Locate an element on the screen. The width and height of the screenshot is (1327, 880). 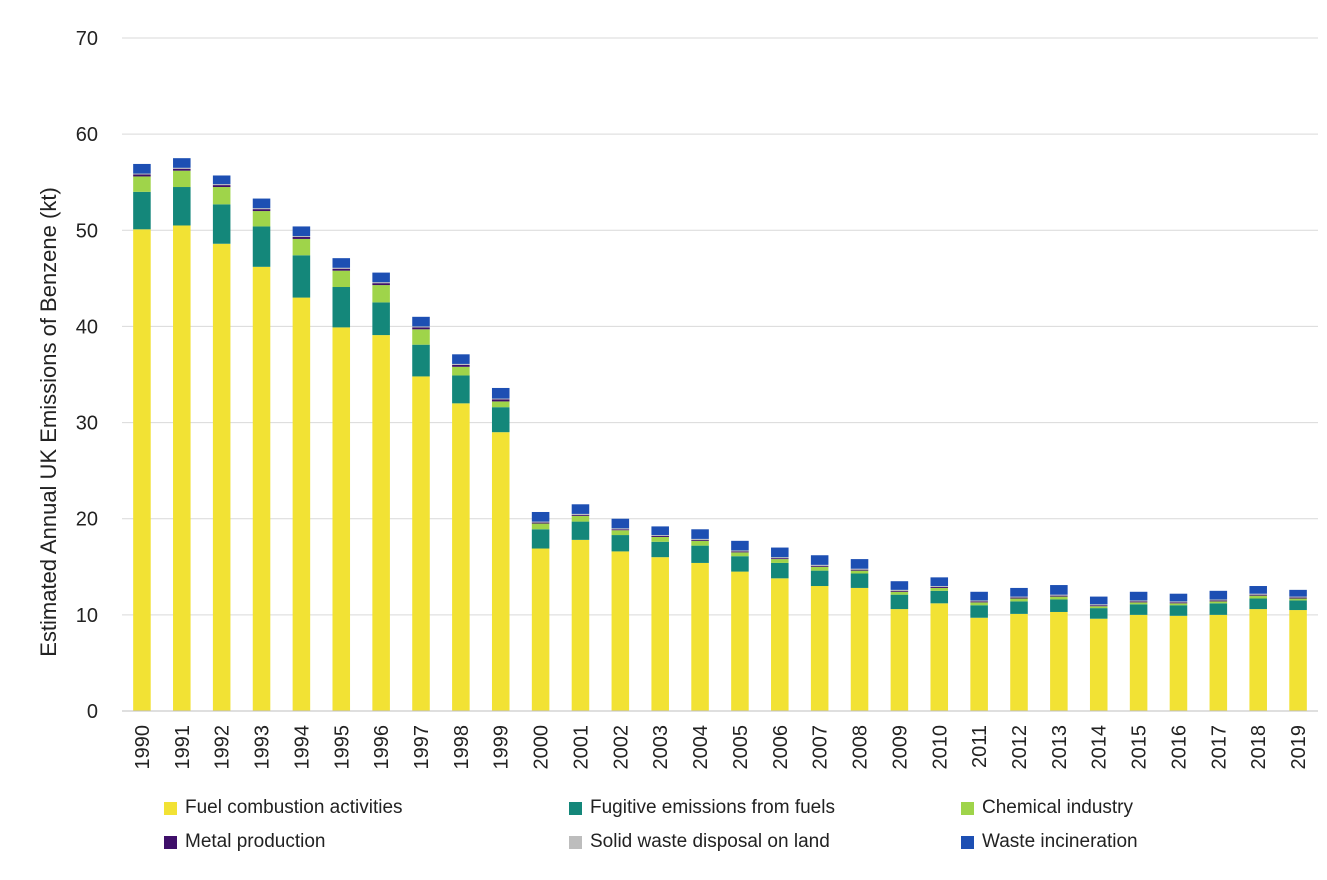
x-tick-label: 2014 is located at coordinates (1100, 747).